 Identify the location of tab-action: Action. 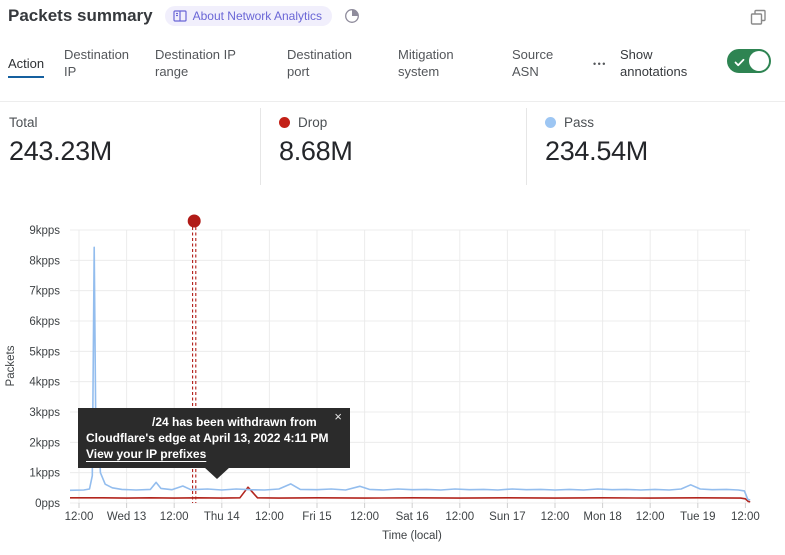
(36, 62).